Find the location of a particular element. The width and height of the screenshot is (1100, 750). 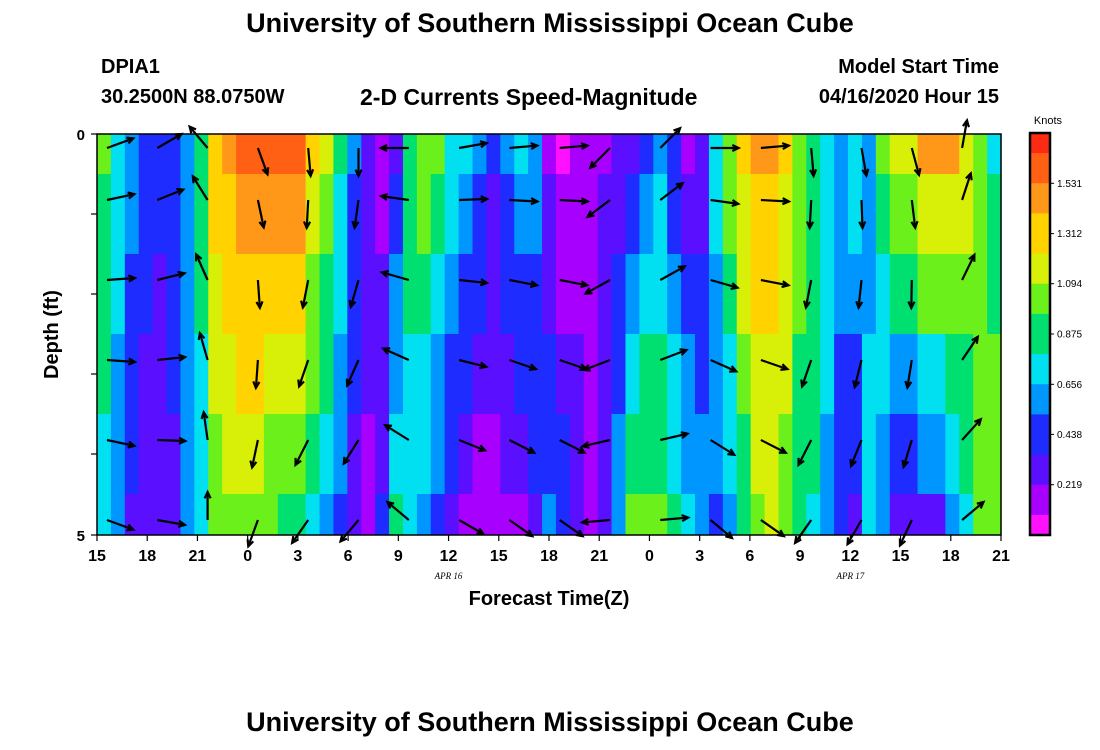

model-start-label: Model Start Time is located at coordinates (918, 67).